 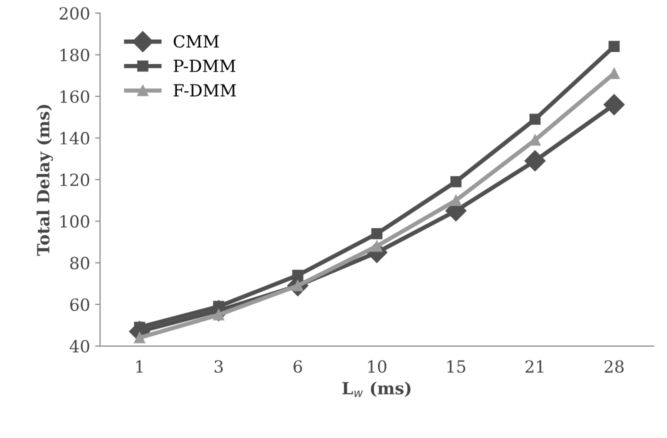 I want to click on y-axis-title: Total Delay (ms), so click(x=44, y=180).